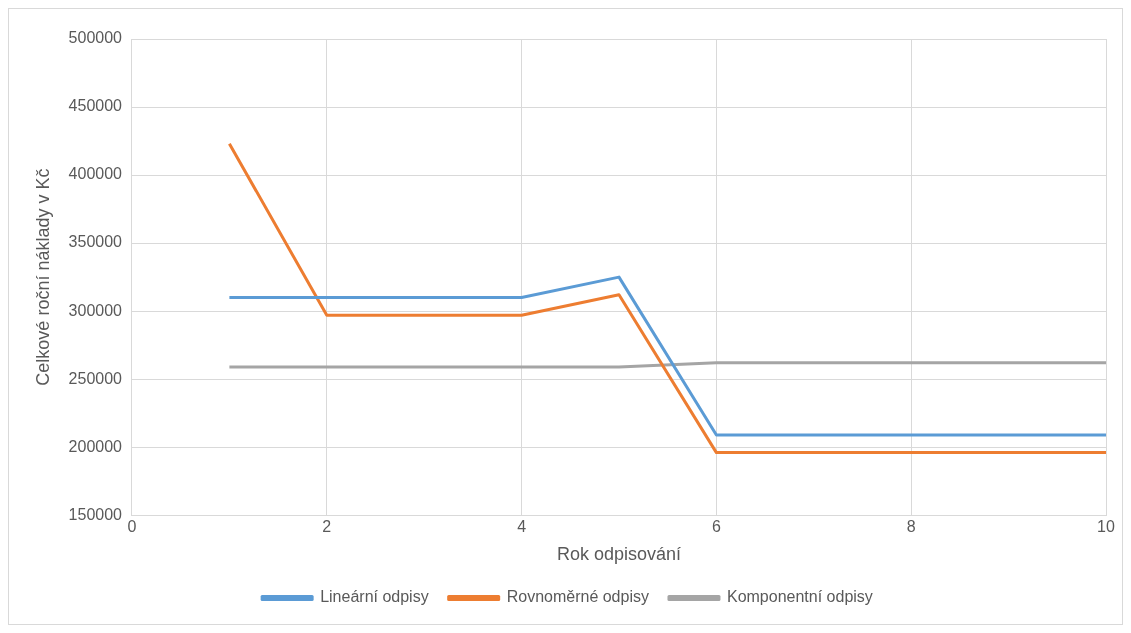 This screenshot has width=1131, height=633. What do you see at coordinates (619, 554) in the screenshot?
I see `x-axis-title: Rok odpisování` at bounding box center [619, 554].